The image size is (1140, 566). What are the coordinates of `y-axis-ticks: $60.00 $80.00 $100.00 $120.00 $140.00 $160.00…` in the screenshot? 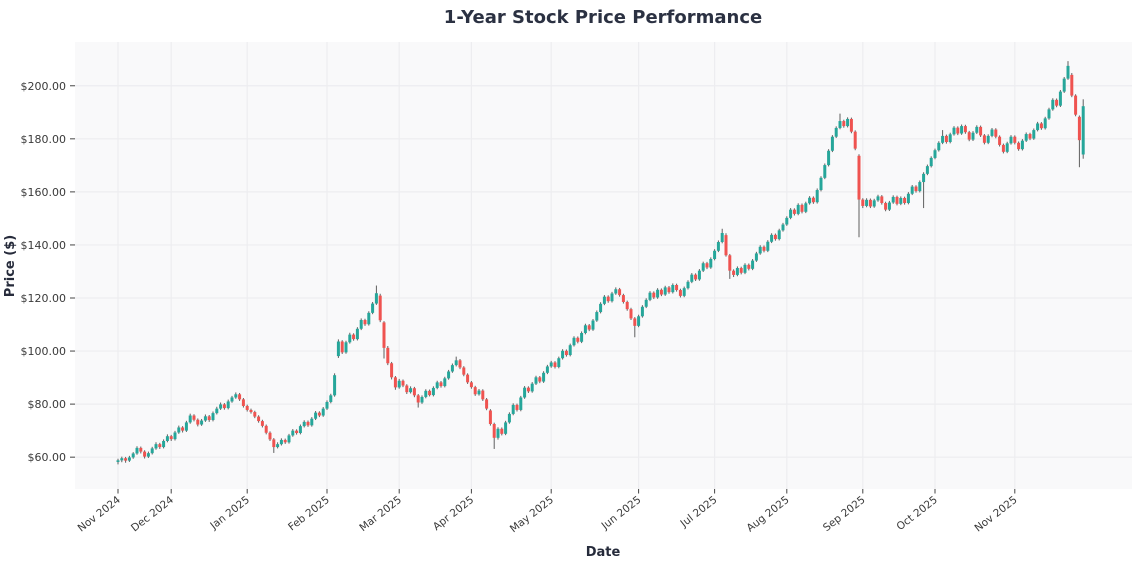 It's located at (48, 272).